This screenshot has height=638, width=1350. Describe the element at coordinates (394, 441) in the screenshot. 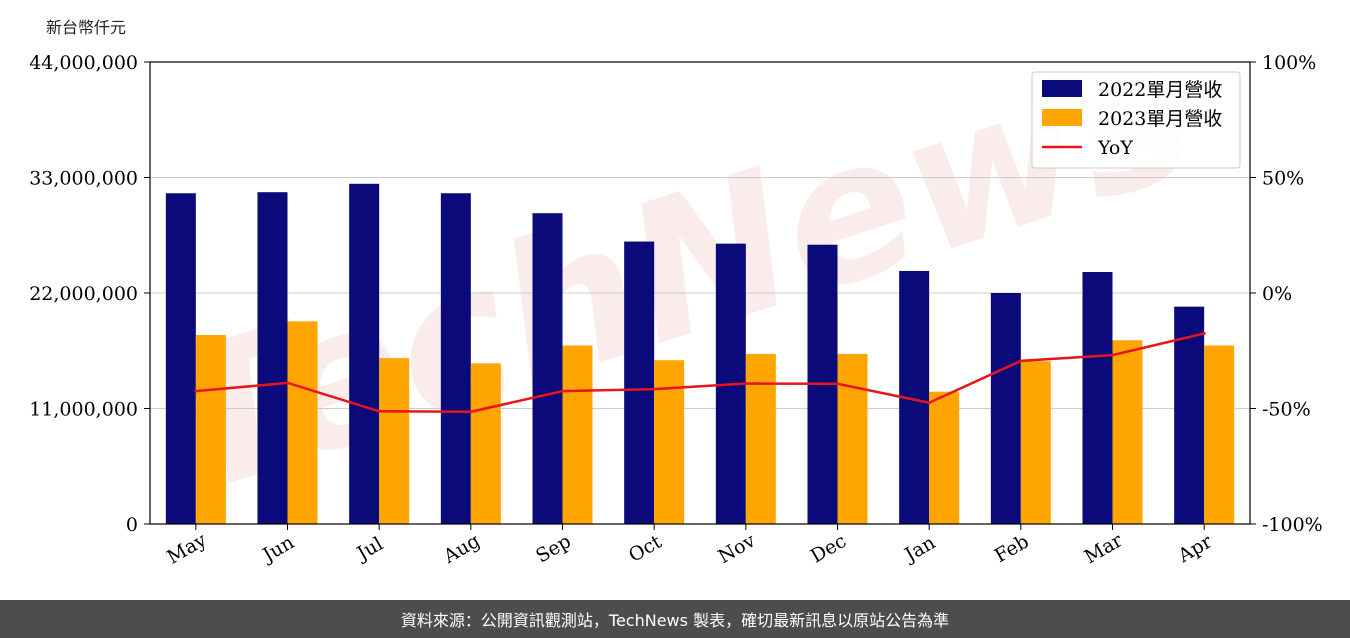

I see `bar-2023-jul` at that location.